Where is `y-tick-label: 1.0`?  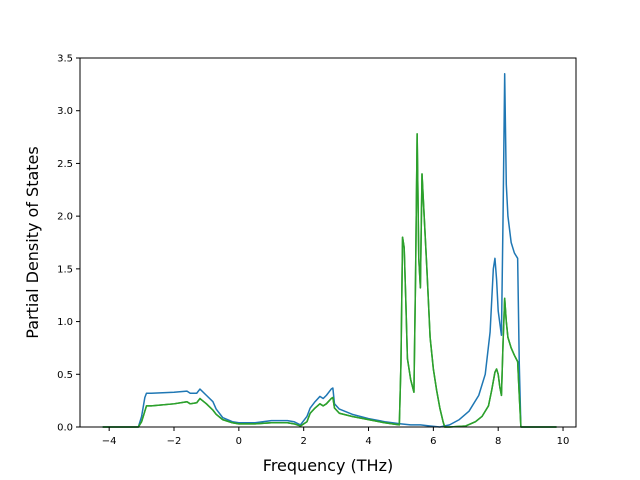 y-tick-label: 1.0 is located at coordinates (65, 322).